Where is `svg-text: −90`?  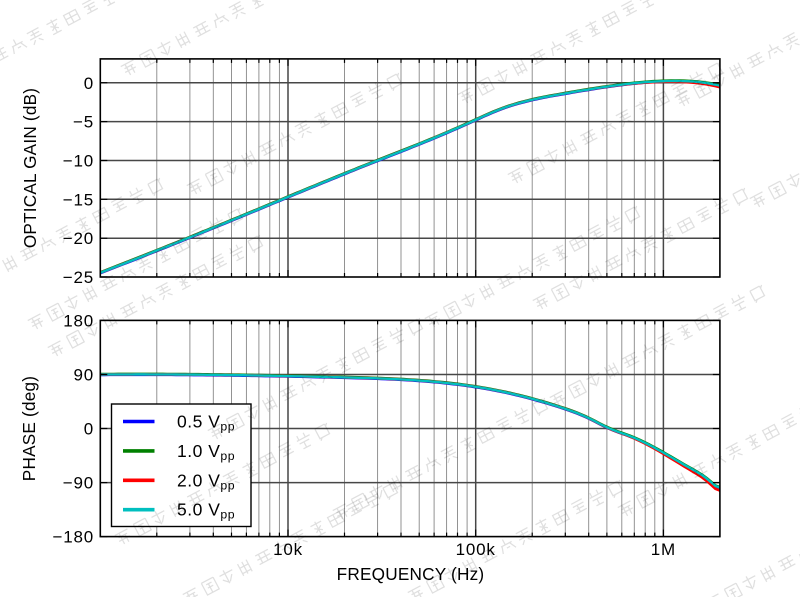
svg-text: −90 is located at coordinates (78, 483).